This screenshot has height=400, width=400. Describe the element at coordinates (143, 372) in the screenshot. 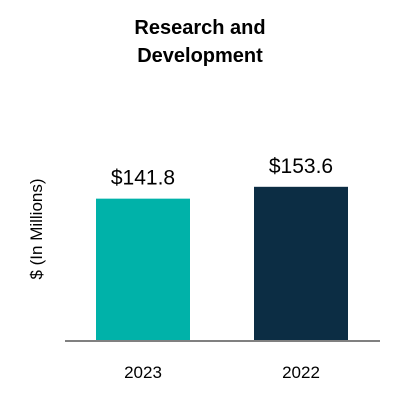

I see `x-tick-label-2023: 2023` at that location.